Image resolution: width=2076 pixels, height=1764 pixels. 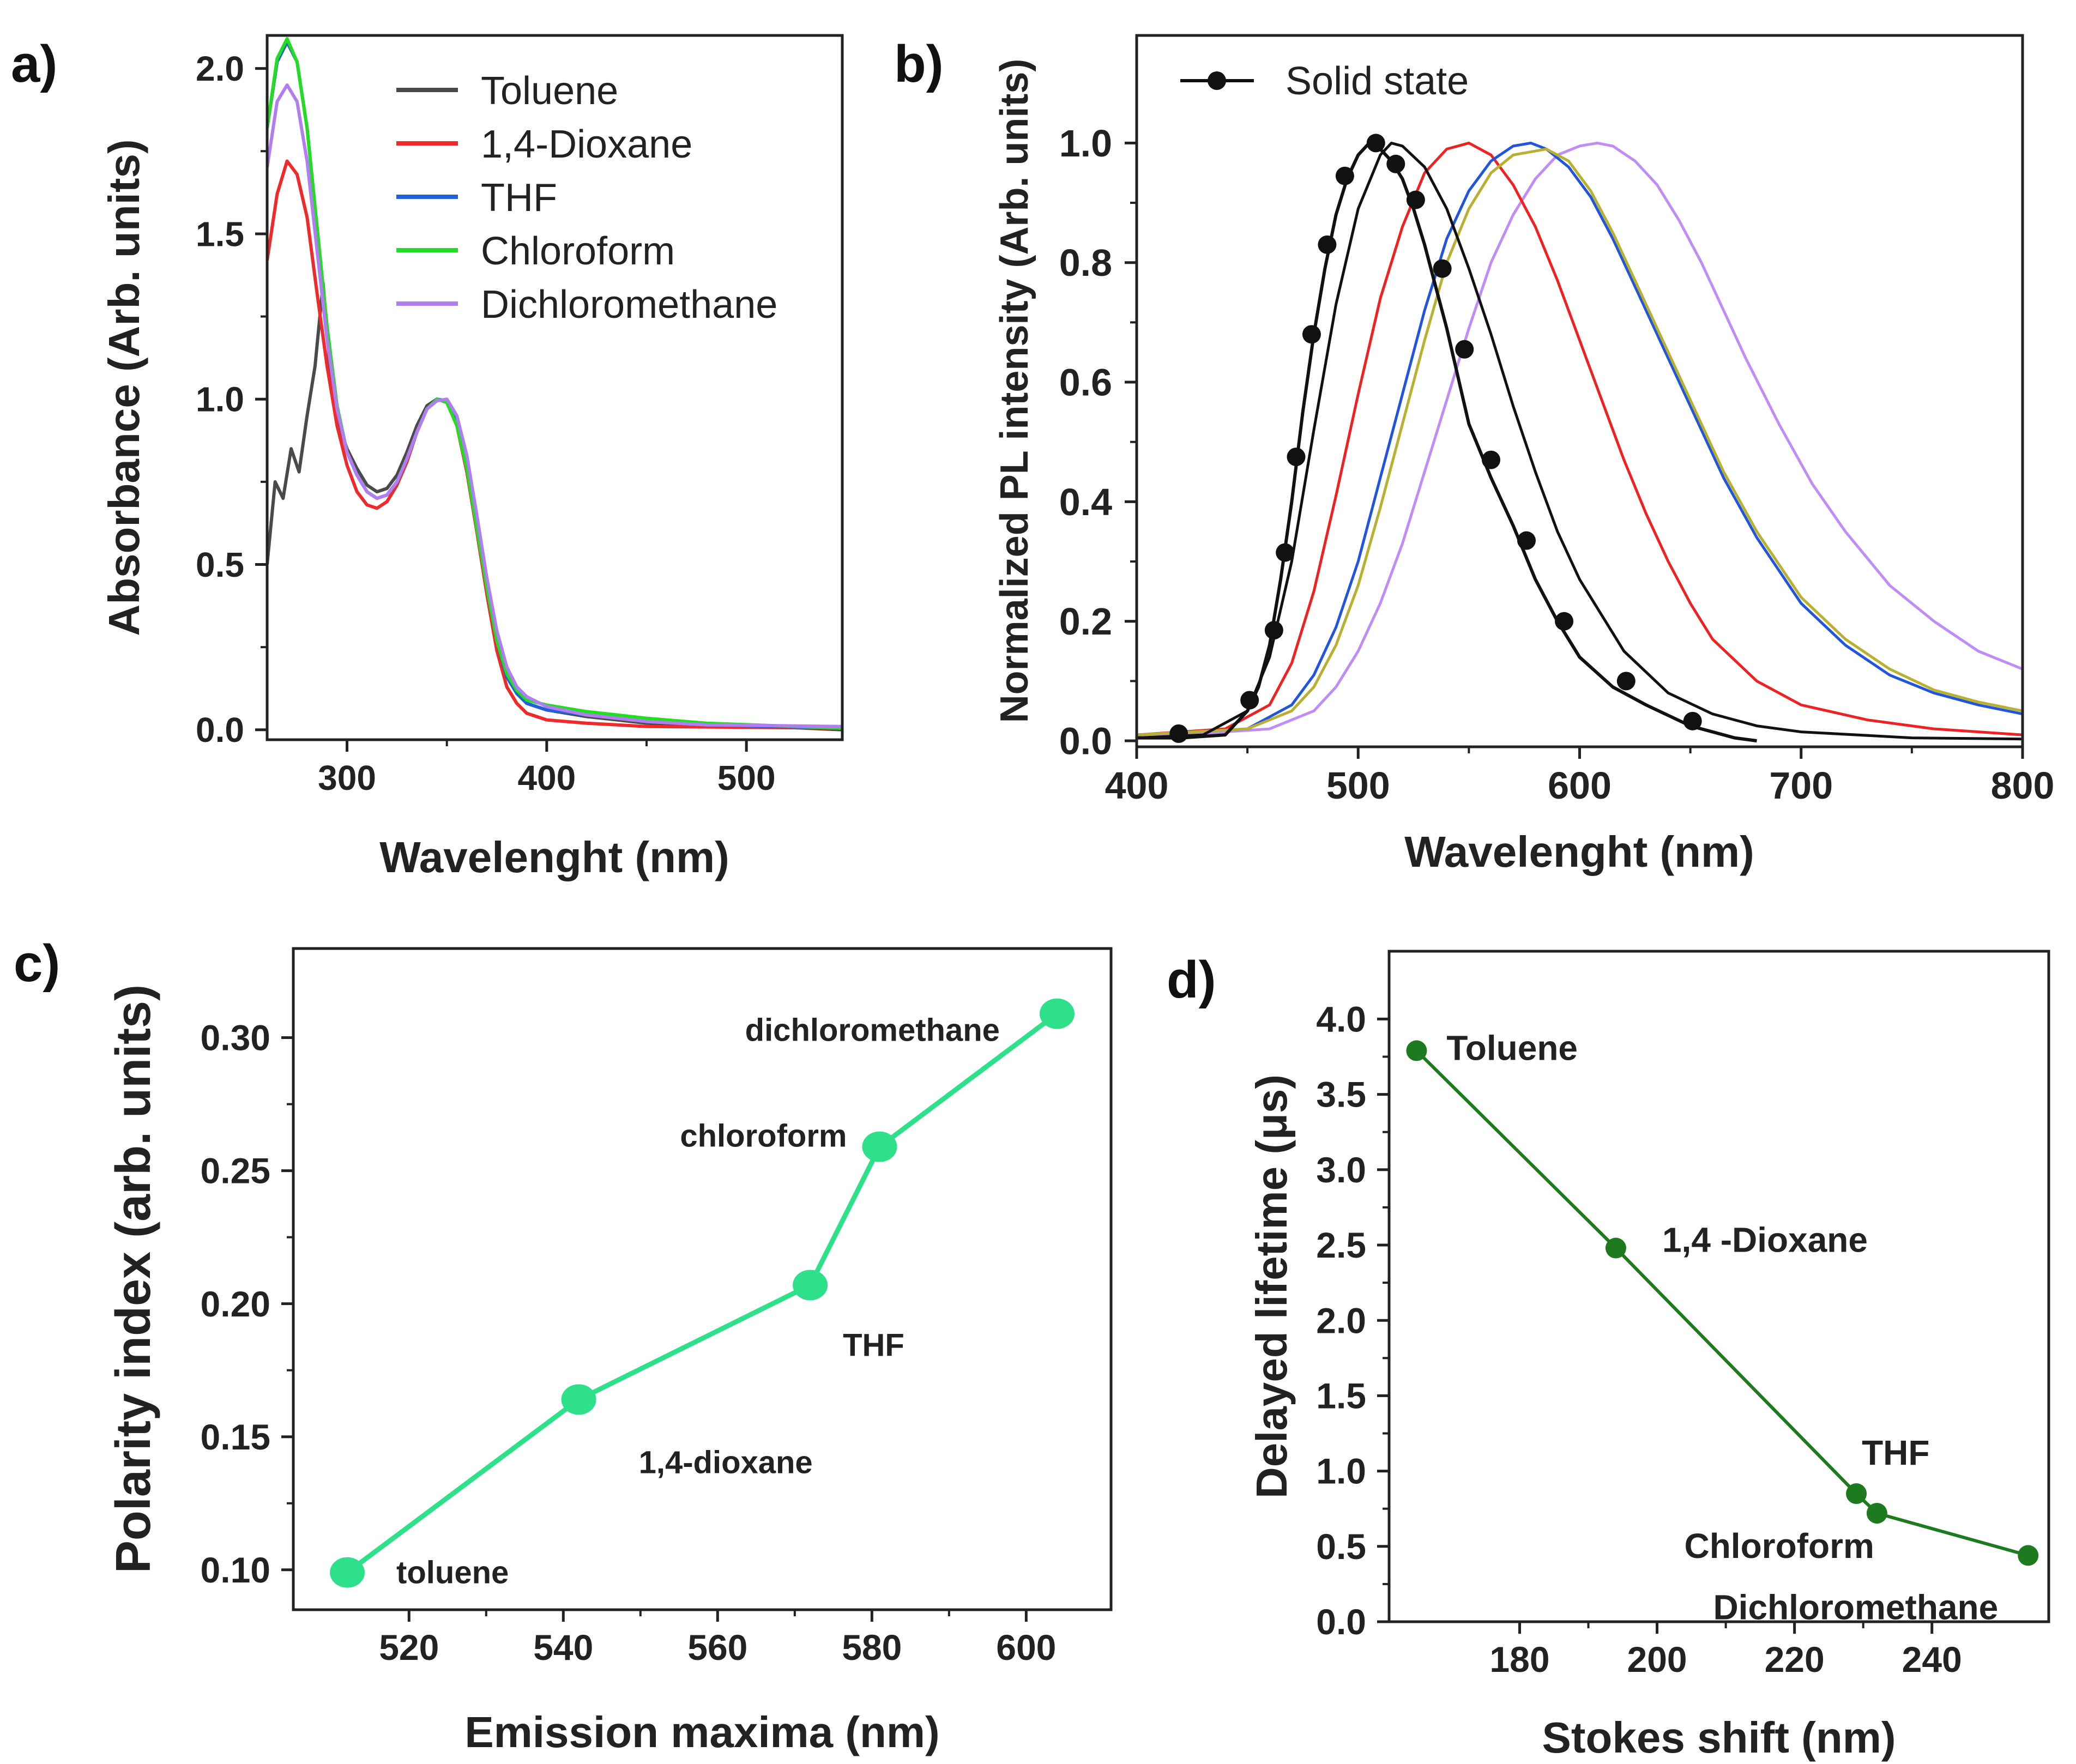 I want to click on y-tick-label-4: 0.8, so click(x=1085, y=262).